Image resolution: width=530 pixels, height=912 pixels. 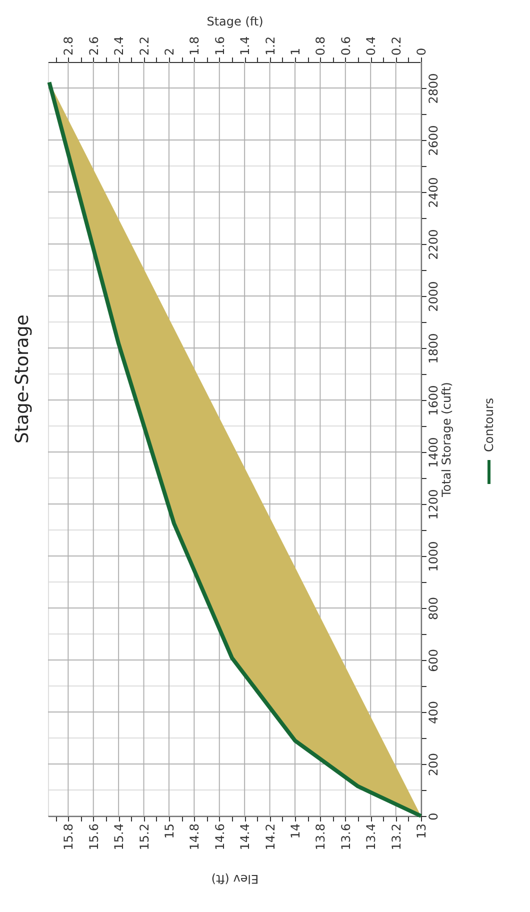 I want to click on y-tick-label: 2800, so click(x=433, y=88).